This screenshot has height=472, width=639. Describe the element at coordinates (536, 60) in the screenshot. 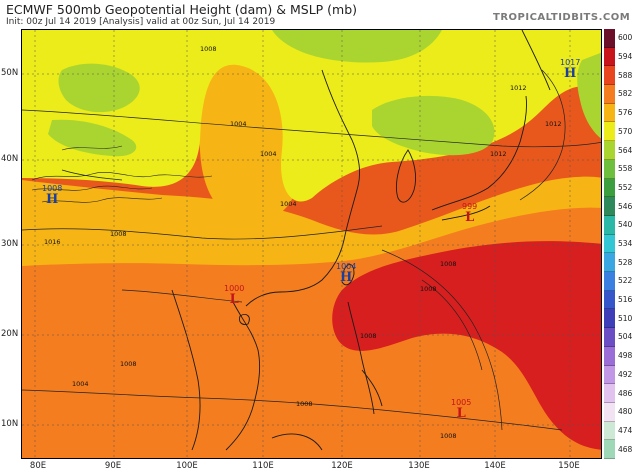

I see `kamchatka-west` at that location.